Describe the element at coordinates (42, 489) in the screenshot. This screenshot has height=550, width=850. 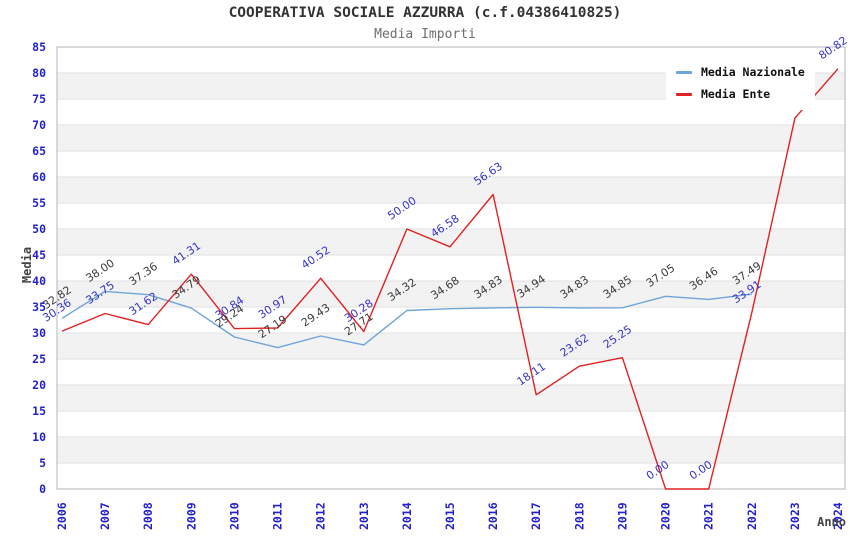
I see `y-tick-label: 0` at that location.